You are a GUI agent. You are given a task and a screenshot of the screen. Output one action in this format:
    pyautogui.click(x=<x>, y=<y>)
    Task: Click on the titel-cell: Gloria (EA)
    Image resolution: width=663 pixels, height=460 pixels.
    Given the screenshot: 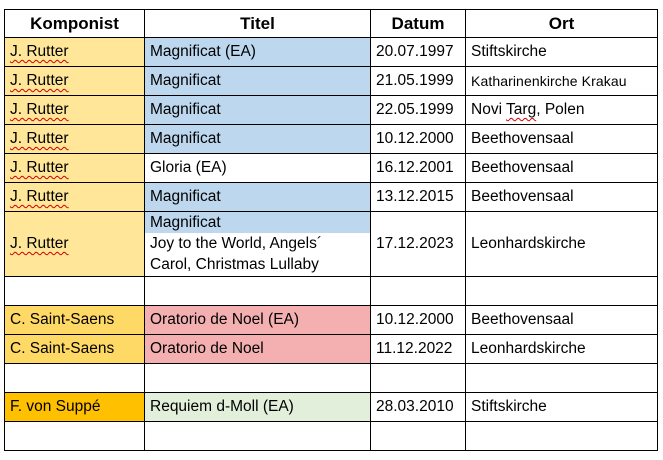 What is the action you would take?
    pyautogui.click(x=257, y=168)
    